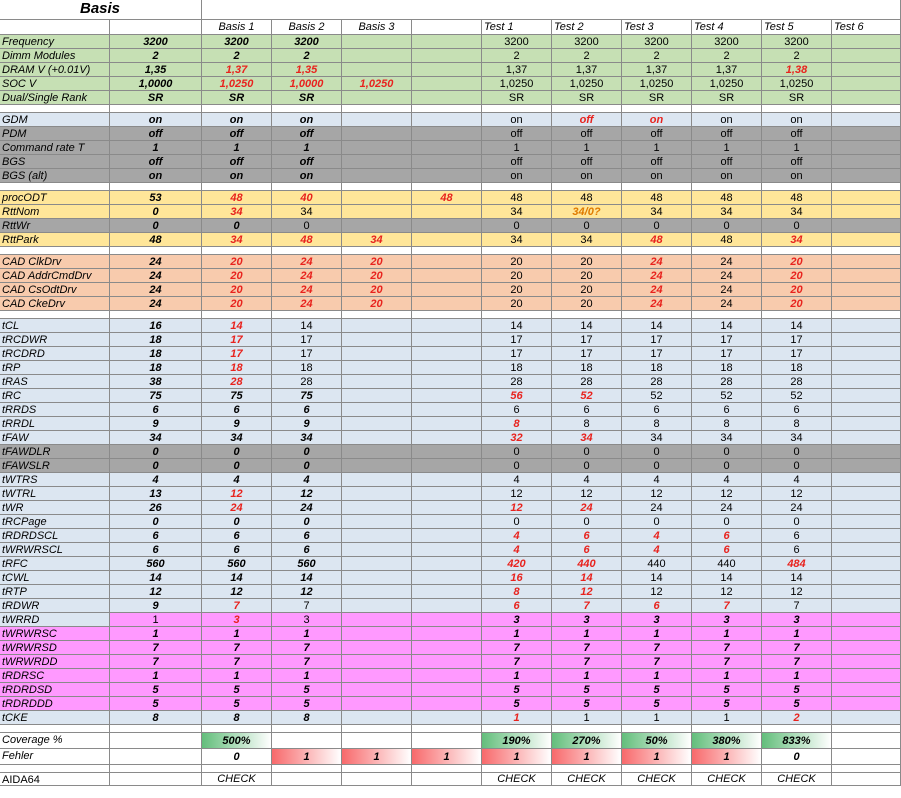  What do you see at coordinates (55, 662) in the screenshot?
I see `row-label: tWRWRDD` at bounding box center [55, 662].